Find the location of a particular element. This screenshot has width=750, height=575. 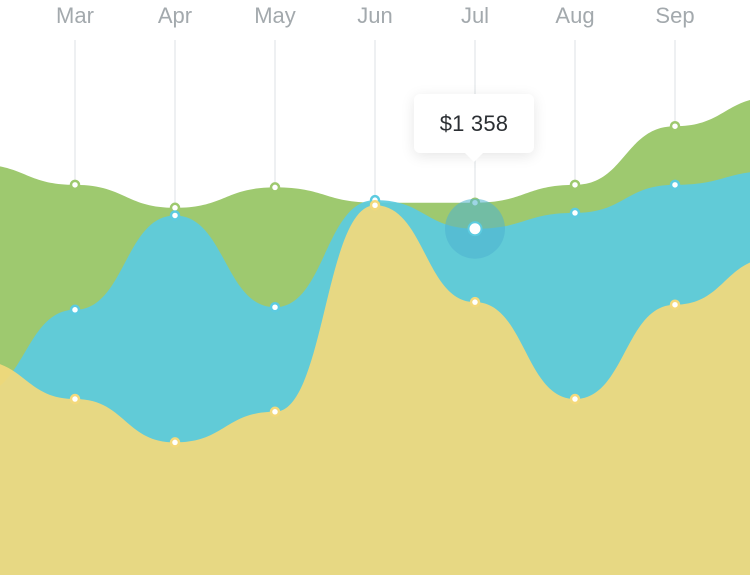

month-label-apr: Apr is located at coordinates (175, 15).